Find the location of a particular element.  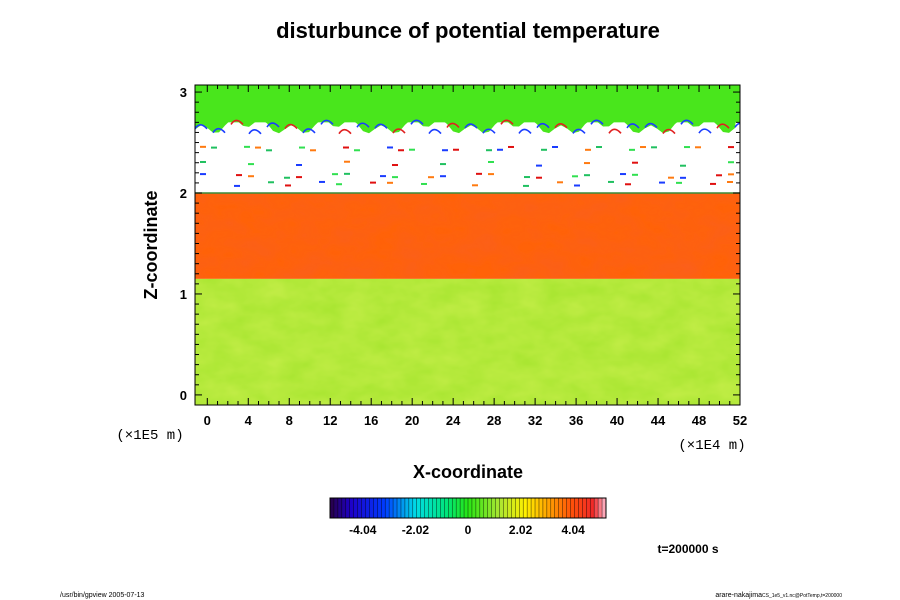

upper-fringe is located at coordinates (467, 109).